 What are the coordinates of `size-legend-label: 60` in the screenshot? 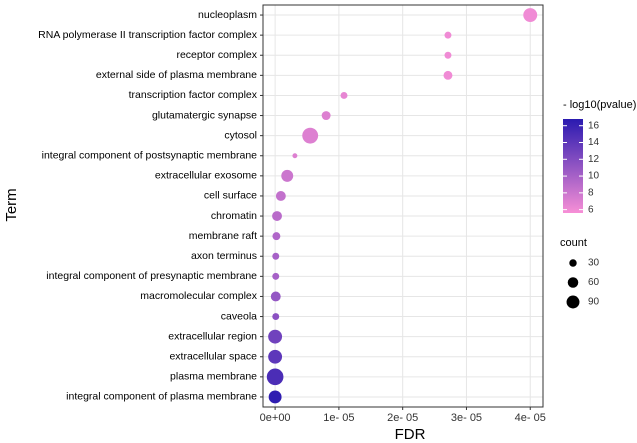 It's located at (594, 282).